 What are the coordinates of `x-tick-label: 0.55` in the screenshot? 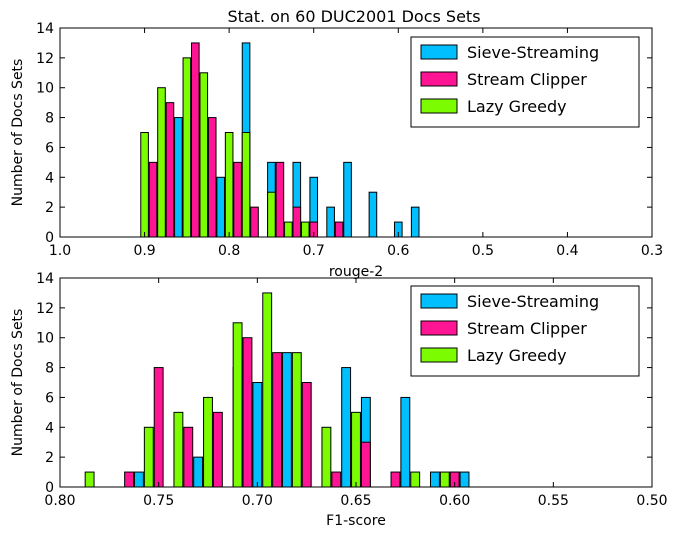 It's located at (553, 501).